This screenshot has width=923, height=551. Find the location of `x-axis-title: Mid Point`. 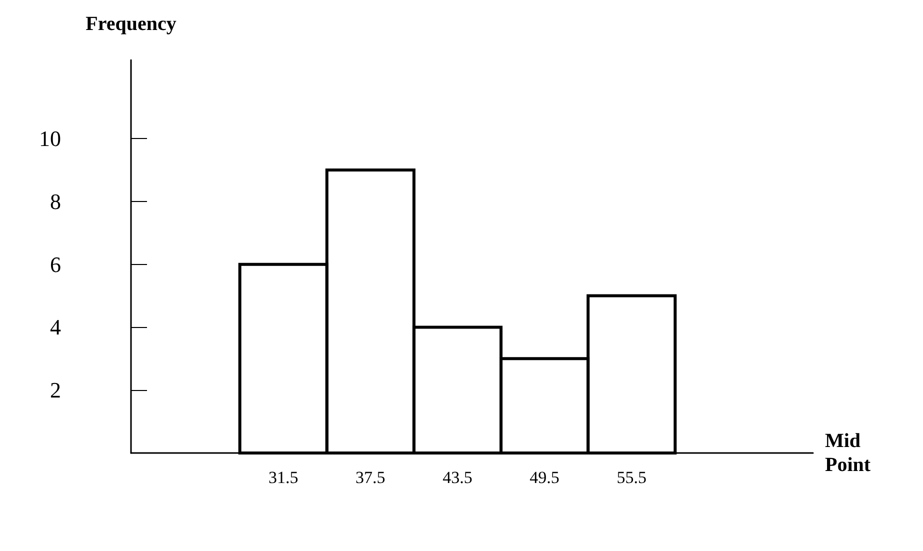

x-axis-title: Mid Point is located at coordinates (848, 453).